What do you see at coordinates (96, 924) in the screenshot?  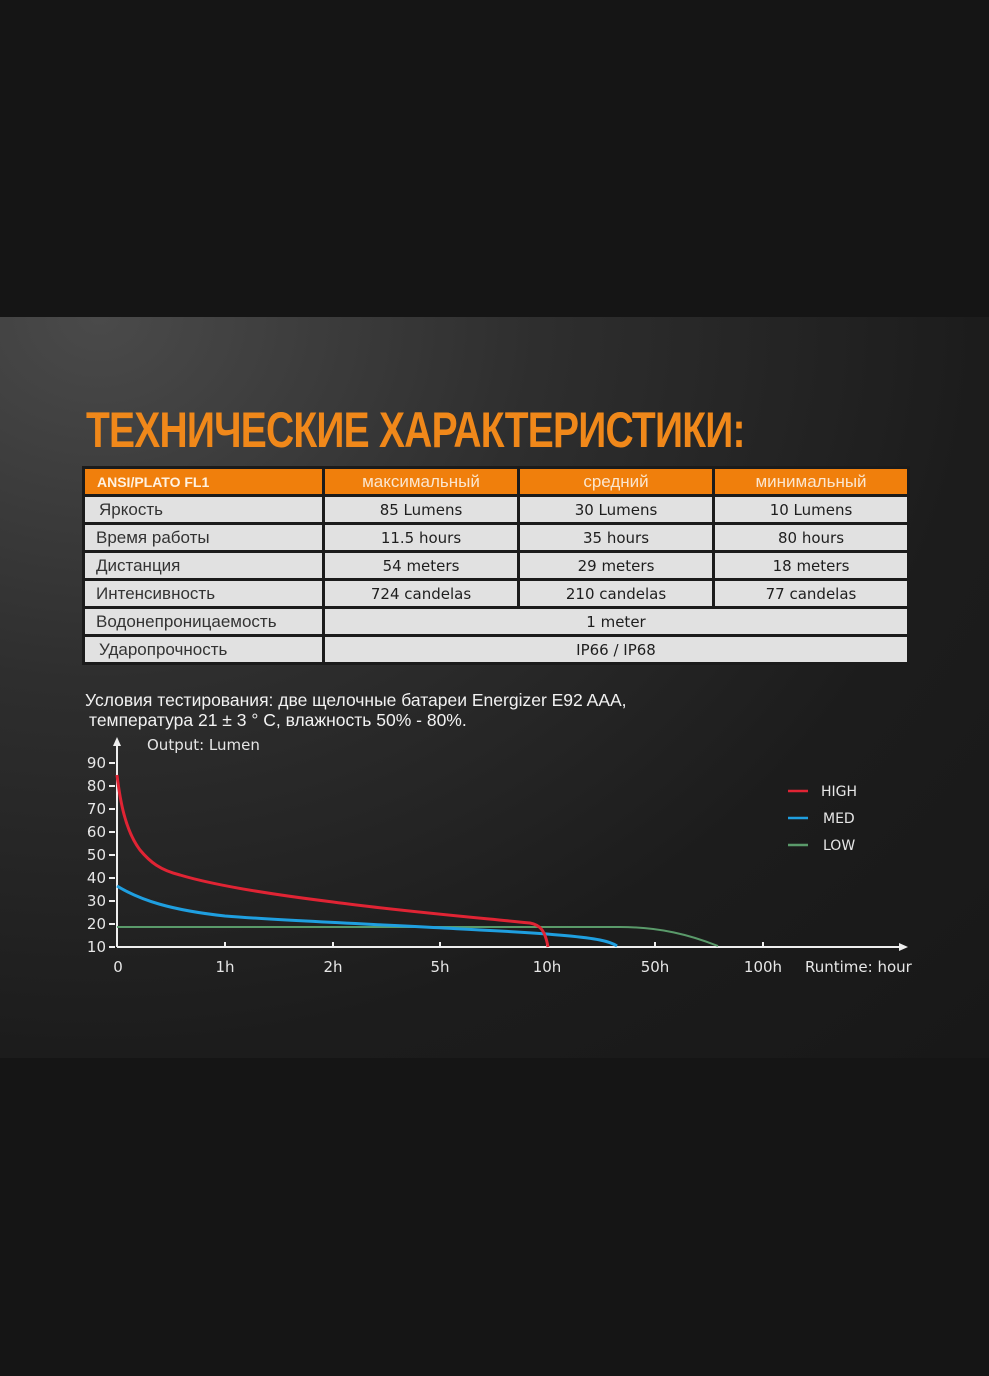 I see `y-tick: 20` at bounding box center [96, 924].